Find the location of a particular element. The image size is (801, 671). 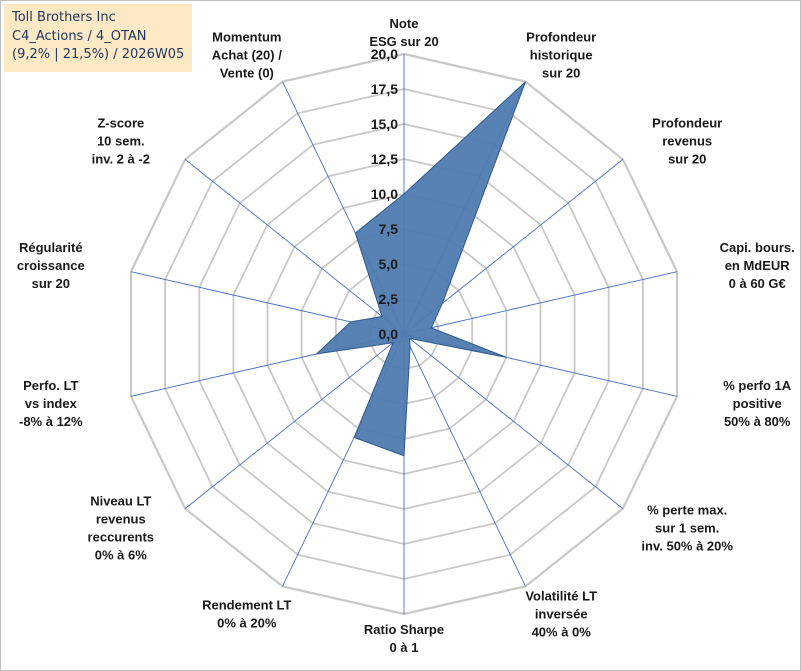

series-layer is located at coordinates (420, 269).